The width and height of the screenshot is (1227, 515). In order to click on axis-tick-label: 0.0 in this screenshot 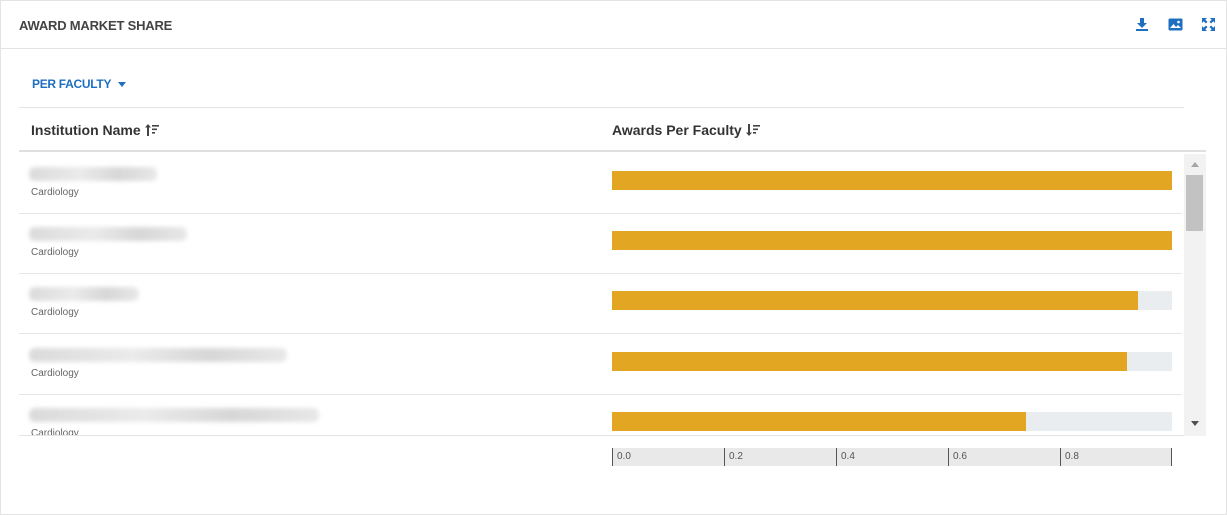, I will do `click(624, 456)`.